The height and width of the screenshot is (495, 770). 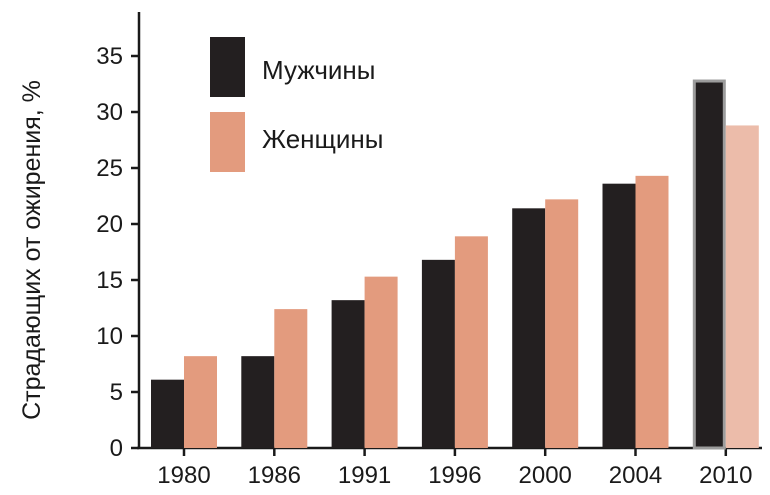 What do you see at coordinates (322, 139) in the screenshot?
I see `legend-label-women: Женщины` at bounding box center [322, 139].